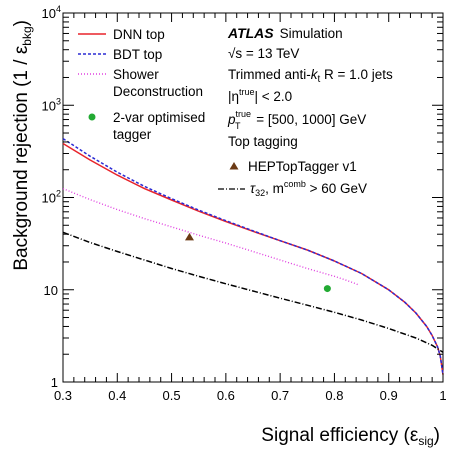  What do you see at coordinates (263, 53) in the screenshot?
I see `energy-label: √s = 13 TeV` at bounding box center [263, 53].